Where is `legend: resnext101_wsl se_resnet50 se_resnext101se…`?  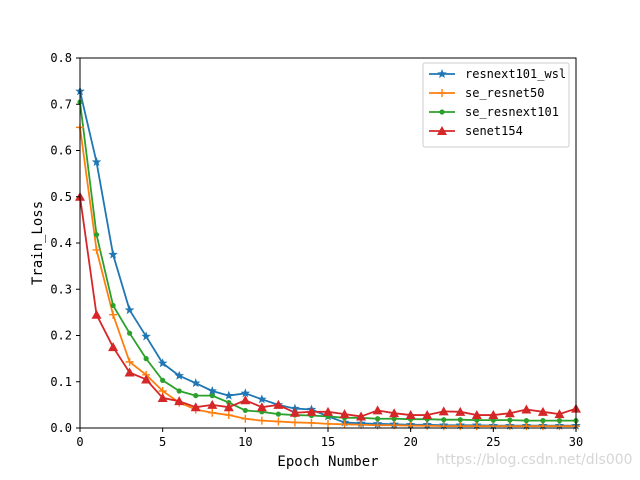
legend: resnext101_wsl se_resnet50 se_resnext101se… is located at coordinates (496, 105).